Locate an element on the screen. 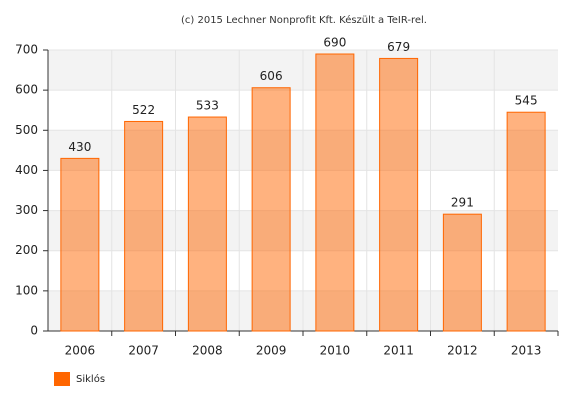  y-tick-label: 500 is located at coordinates (26, 130).